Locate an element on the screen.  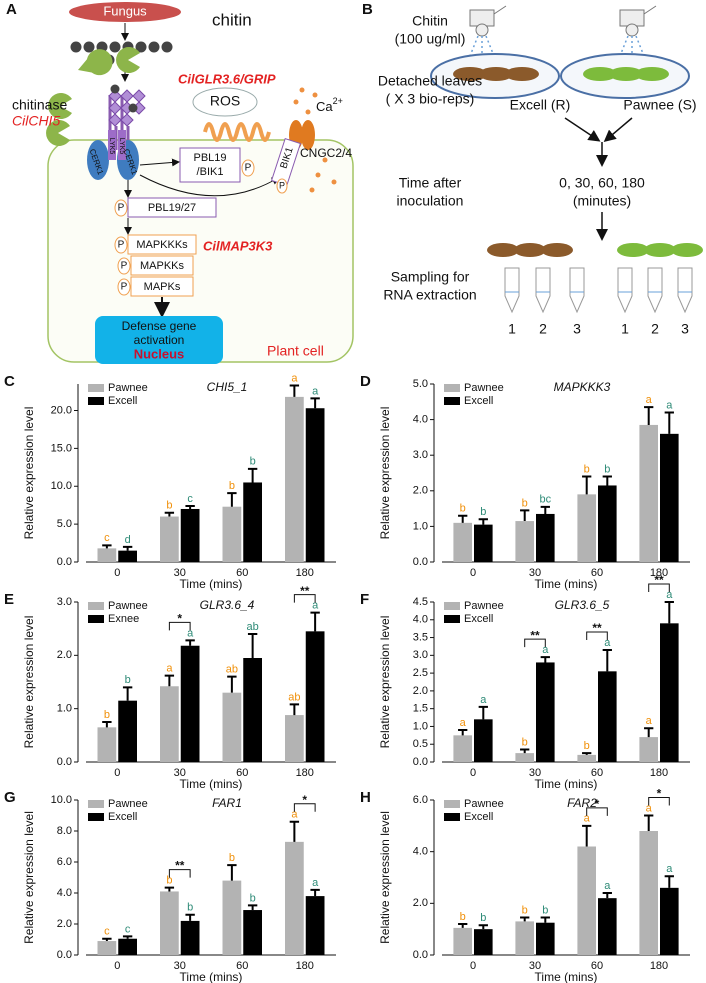
ros-cloud is located at coordinates (225, 102).